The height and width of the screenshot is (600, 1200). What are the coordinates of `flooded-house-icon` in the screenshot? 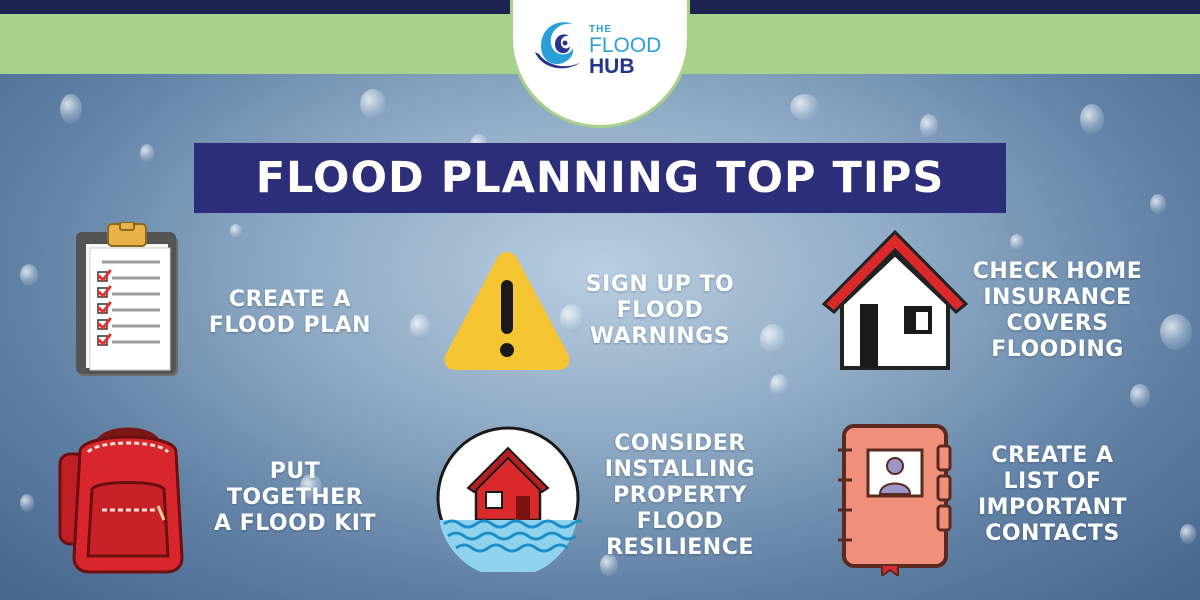 It's located at (509, 499).